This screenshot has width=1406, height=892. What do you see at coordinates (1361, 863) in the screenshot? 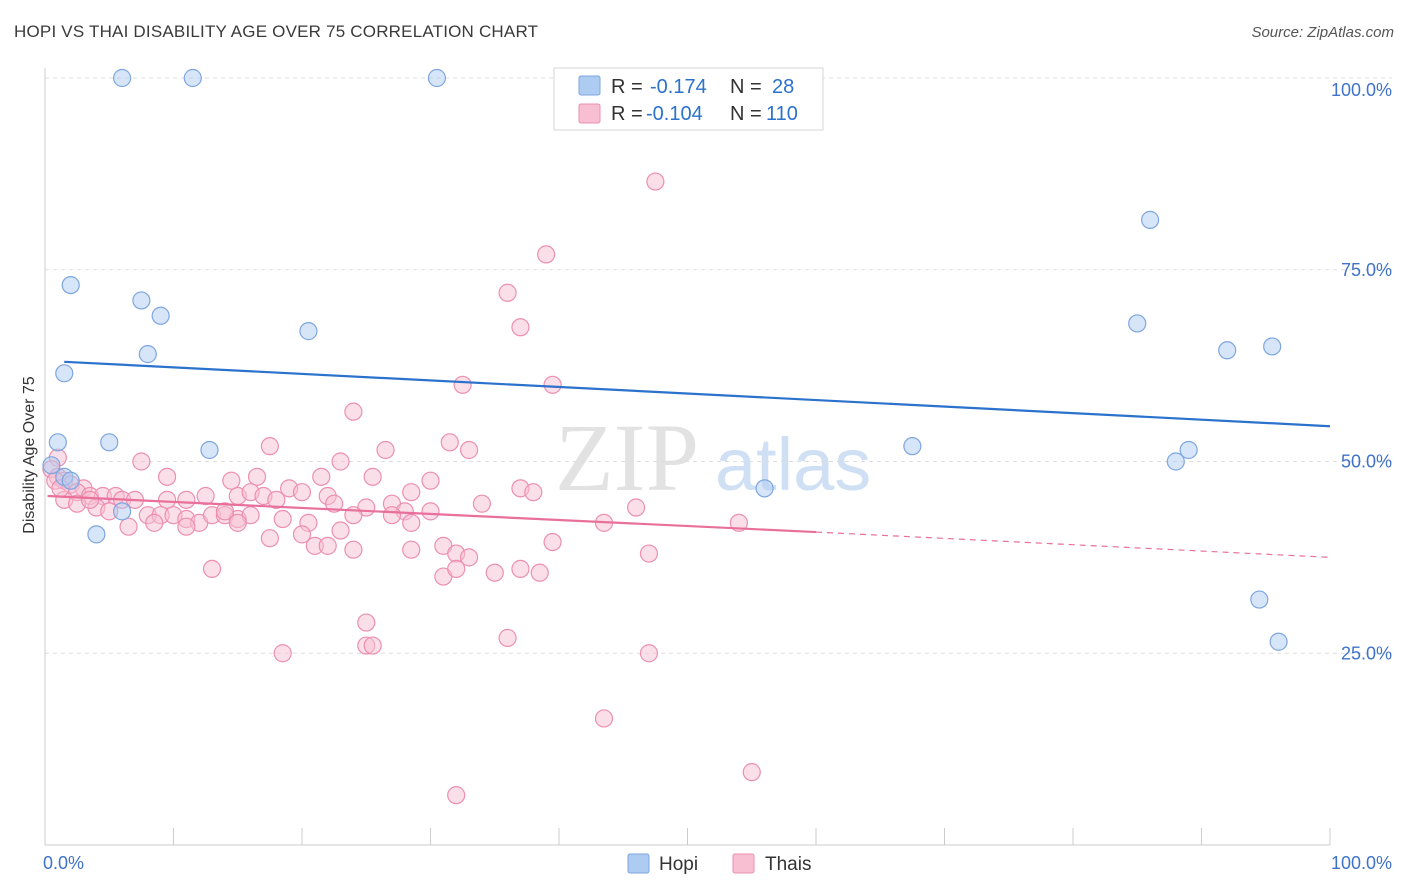
I see `x-tick-label: 100.0%` at bounding box center [1361, 863].